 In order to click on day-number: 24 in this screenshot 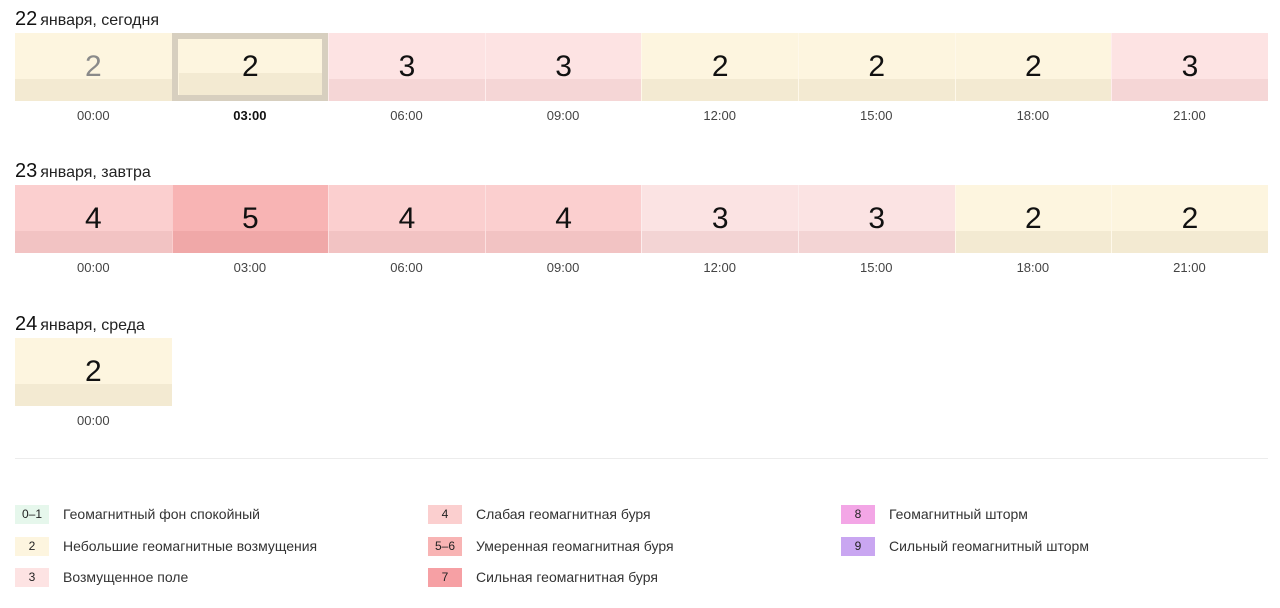, I will do `click(26, 324)`.